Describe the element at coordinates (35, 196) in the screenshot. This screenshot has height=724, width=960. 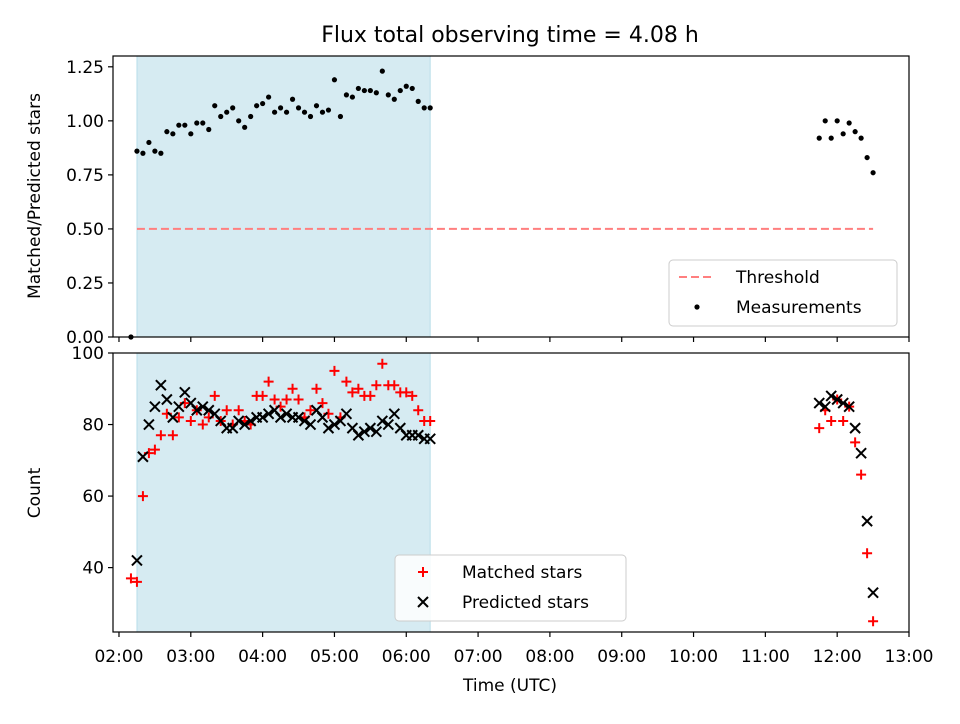
I see `top-y-axis-label: Matched/Predicted stars` at that location.